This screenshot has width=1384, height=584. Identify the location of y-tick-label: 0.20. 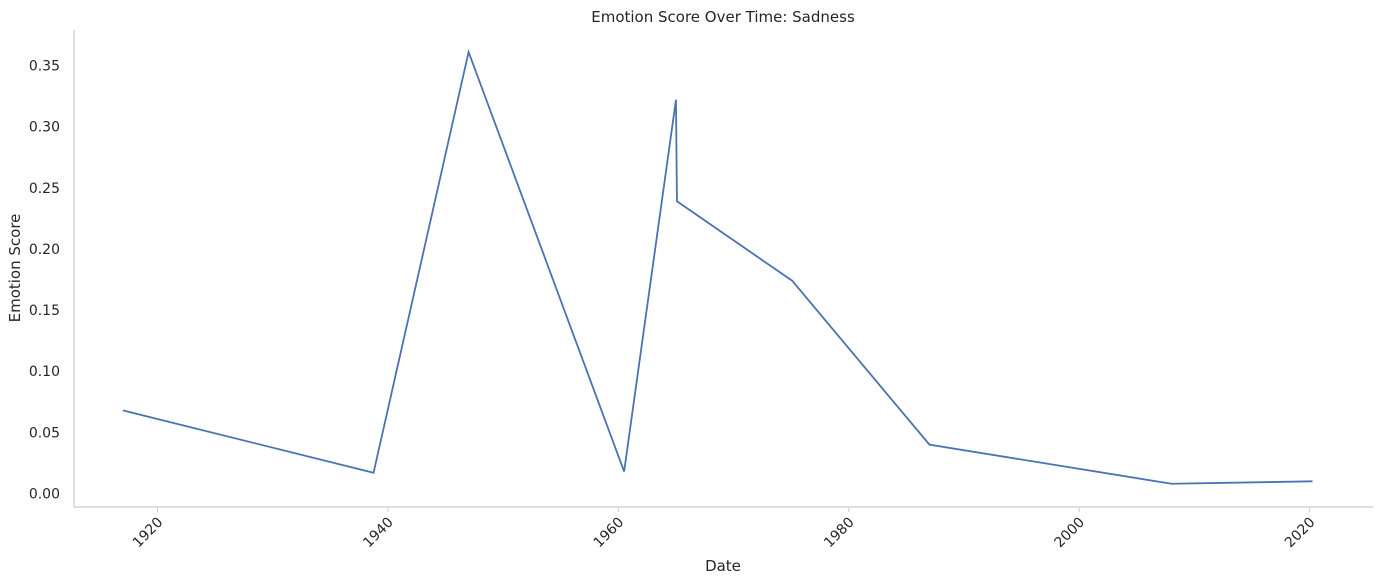
(44, 250).